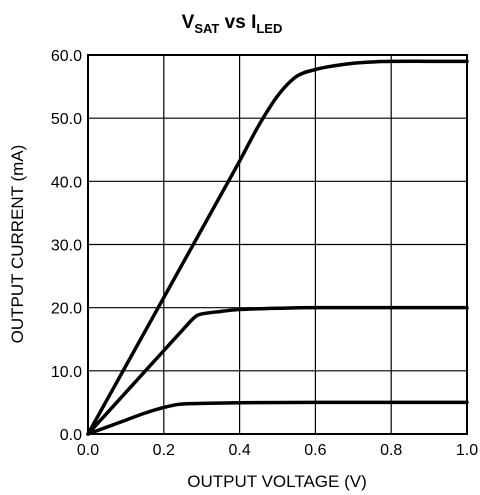 The width and height of the screenshot is (480, 495). Describe the element at coordinates (164, 450) in the screenshot. I see `x-tick-label: 0.2` at that location.